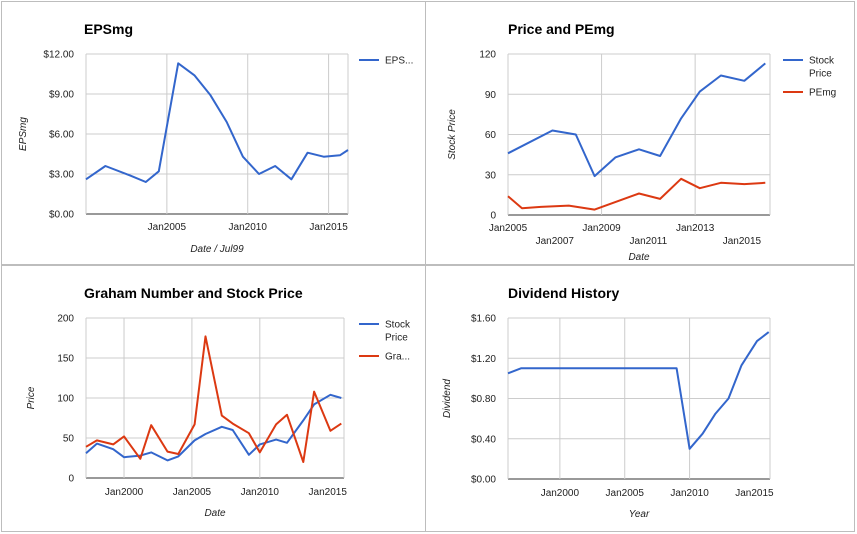  I want to click on dividend-y-tick-label: $1.60, so click(483, 319).